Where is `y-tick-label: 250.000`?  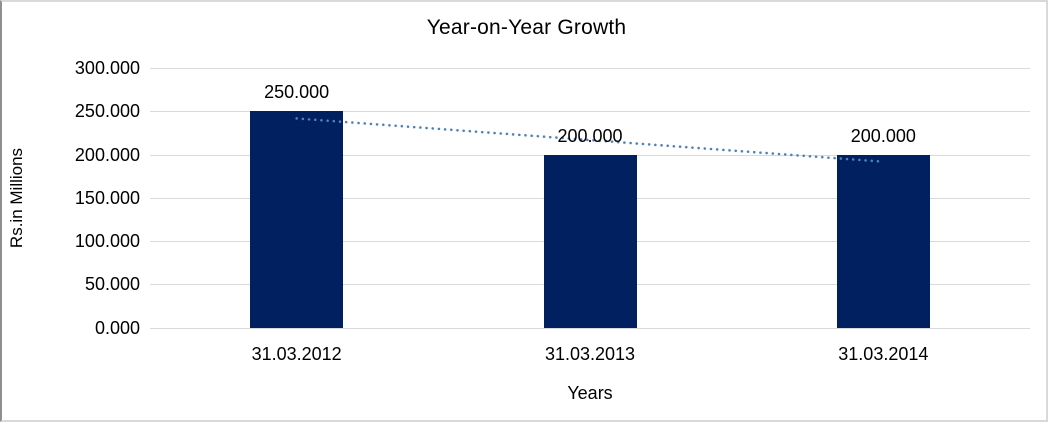
y-tick-label: 250.000 is located at coordinates (107, 111).